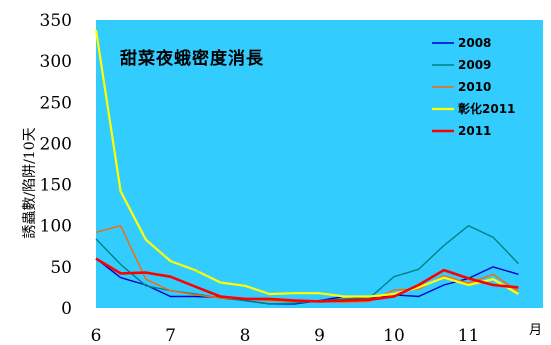  Describe the element at coordinates (56, 21) in the screenshot. I see `y-tick-label: 350` at that location.